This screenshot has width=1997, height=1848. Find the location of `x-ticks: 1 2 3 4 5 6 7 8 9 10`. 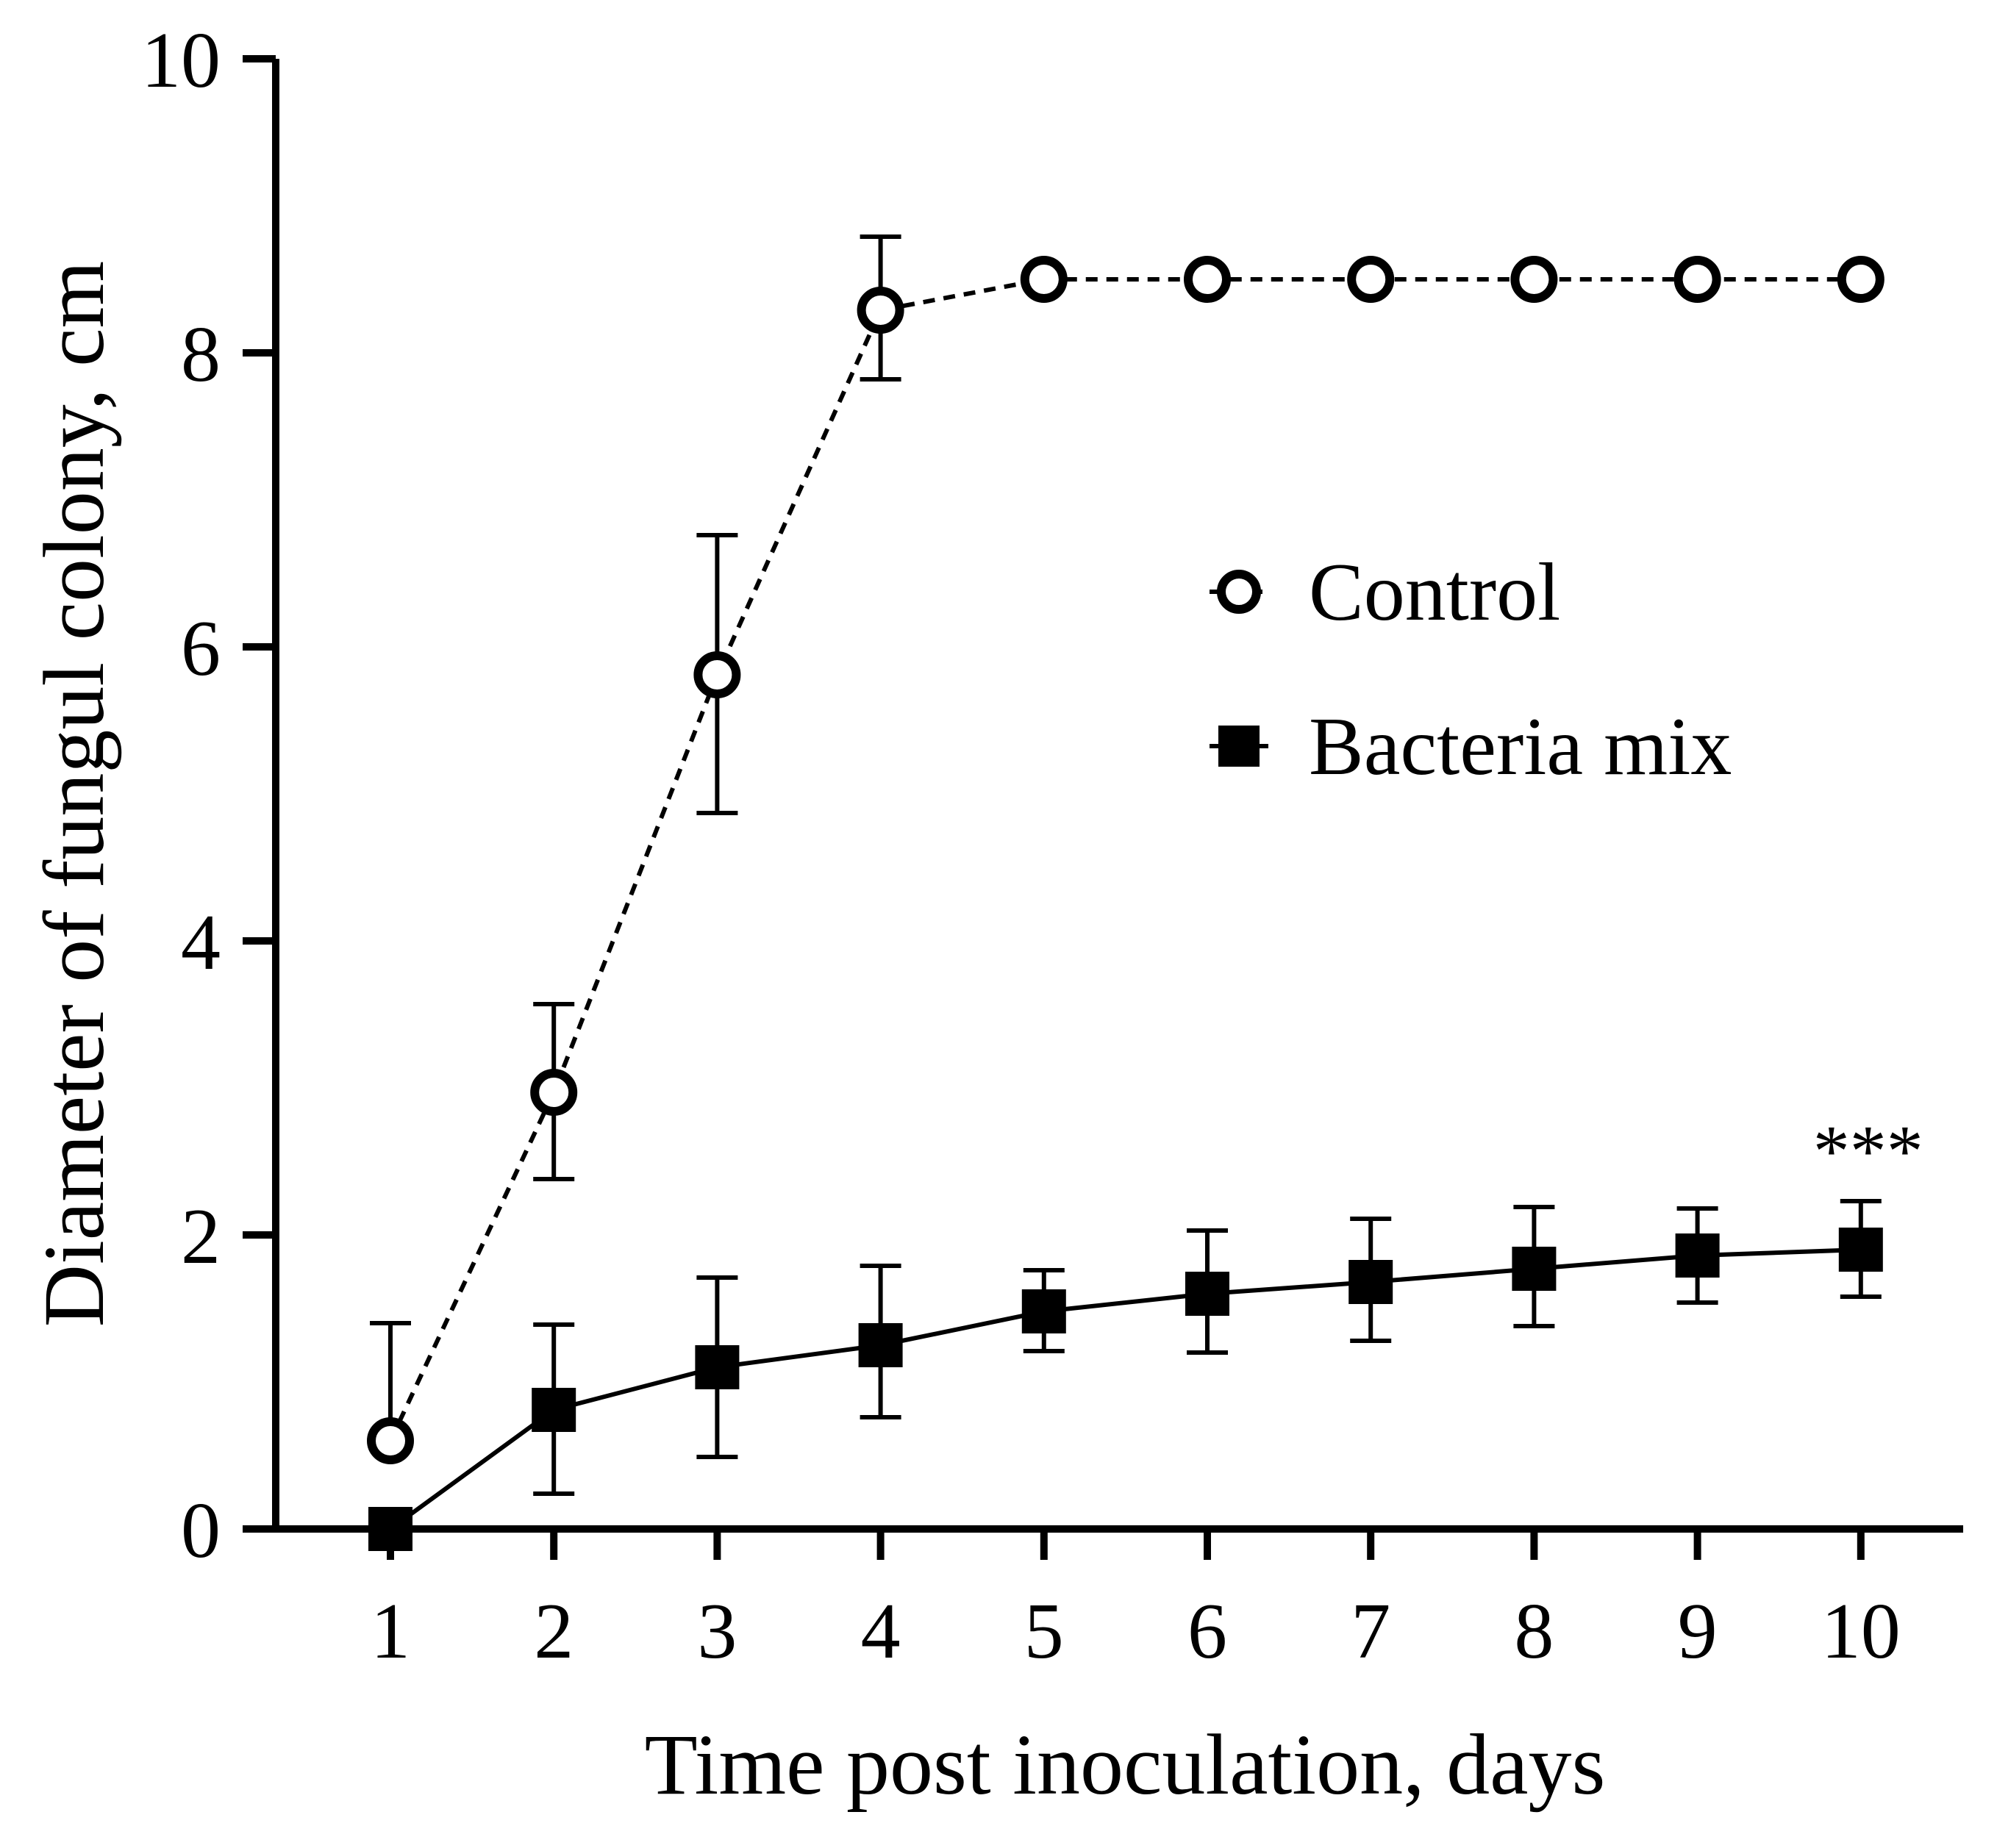

x-ticks: 1 2 3 4 5 6 7 8 9 10 is located at coordinates (1136, 1602).